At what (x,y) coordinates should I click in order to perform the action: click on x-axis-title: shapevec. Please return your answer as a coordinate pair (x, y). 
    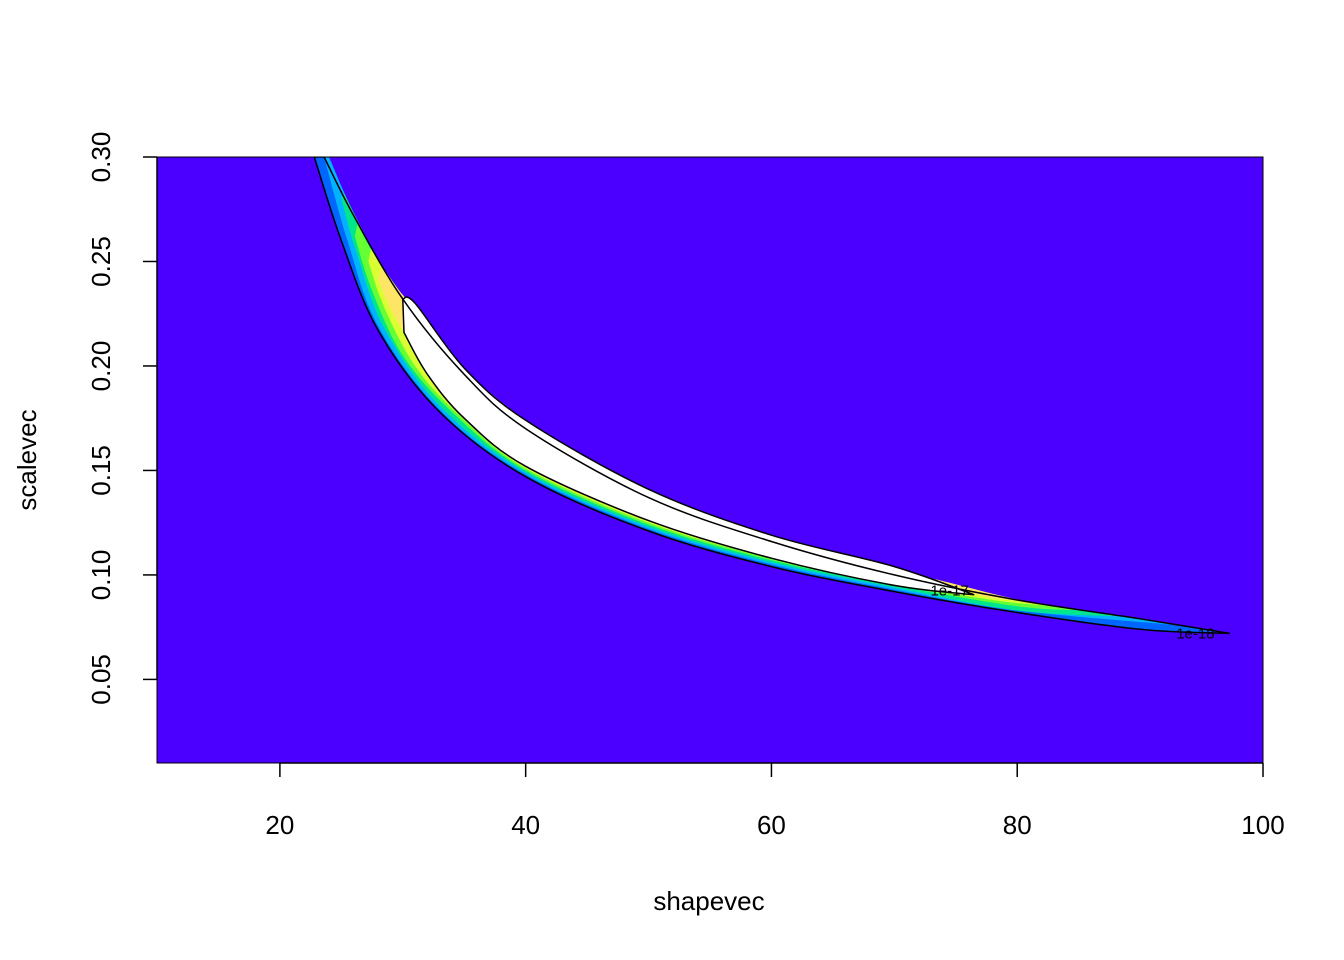
    Looking at the image, I should click on (708, 901).